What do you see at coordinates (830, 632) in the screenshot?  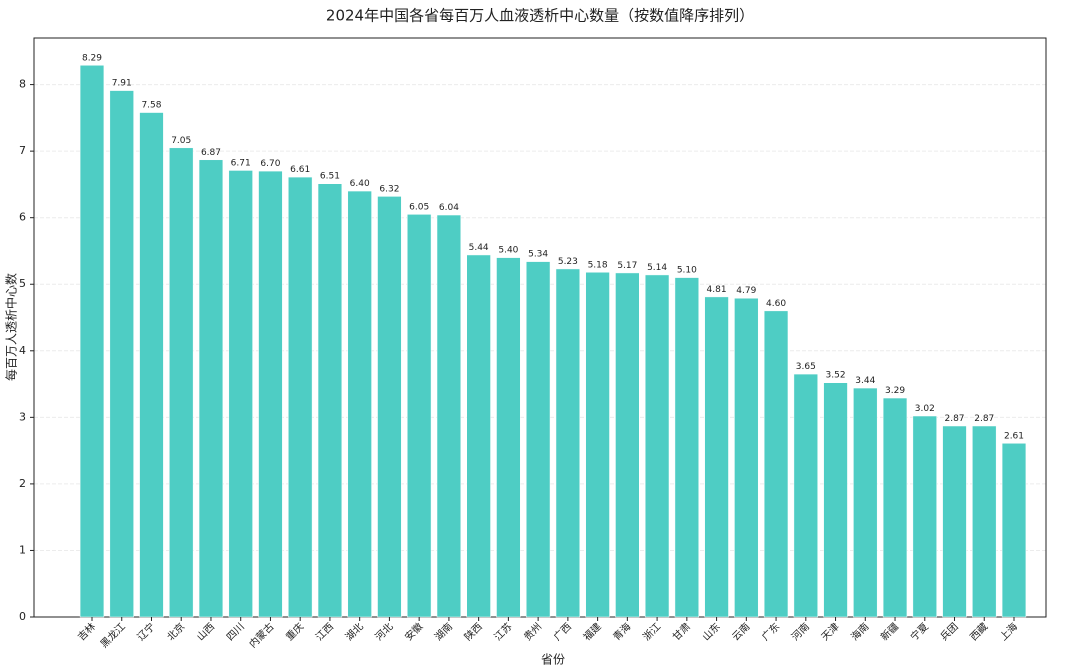 I see `x-tick-label: 天津` at bounding box center [830, 632].